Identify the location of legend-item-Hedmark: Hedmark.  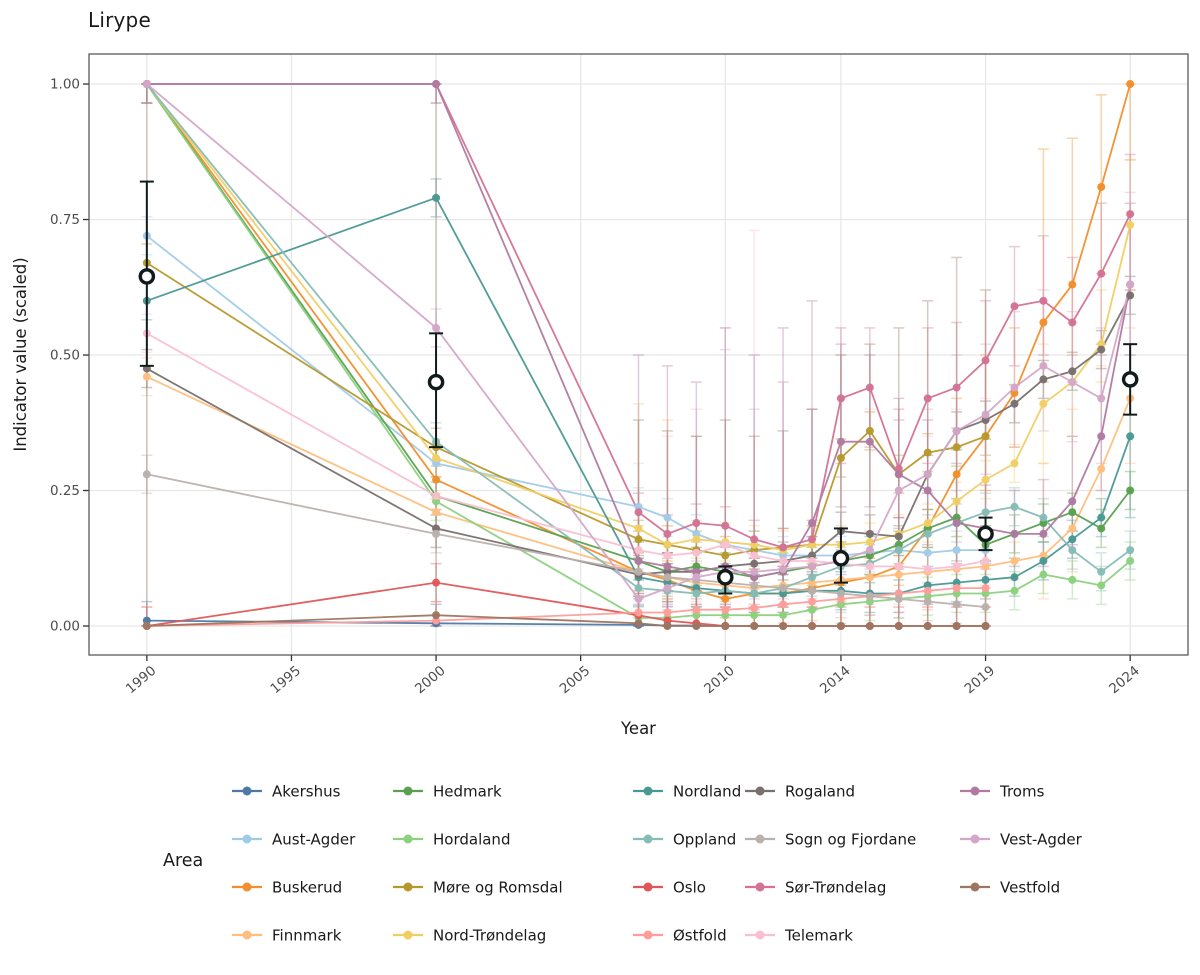
(447, 792).